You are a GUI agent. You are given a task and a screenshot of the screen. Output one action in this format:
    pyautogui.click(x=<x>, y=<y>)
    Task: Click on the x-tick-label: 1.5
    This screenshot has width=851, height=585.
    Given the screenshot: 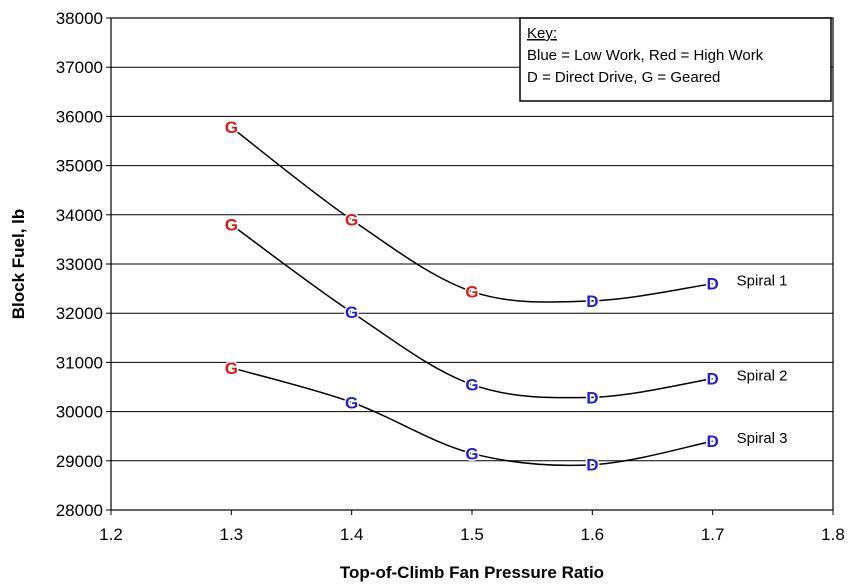 What is the action you would take?
    pyautogui.click(x=472, y=534)
    